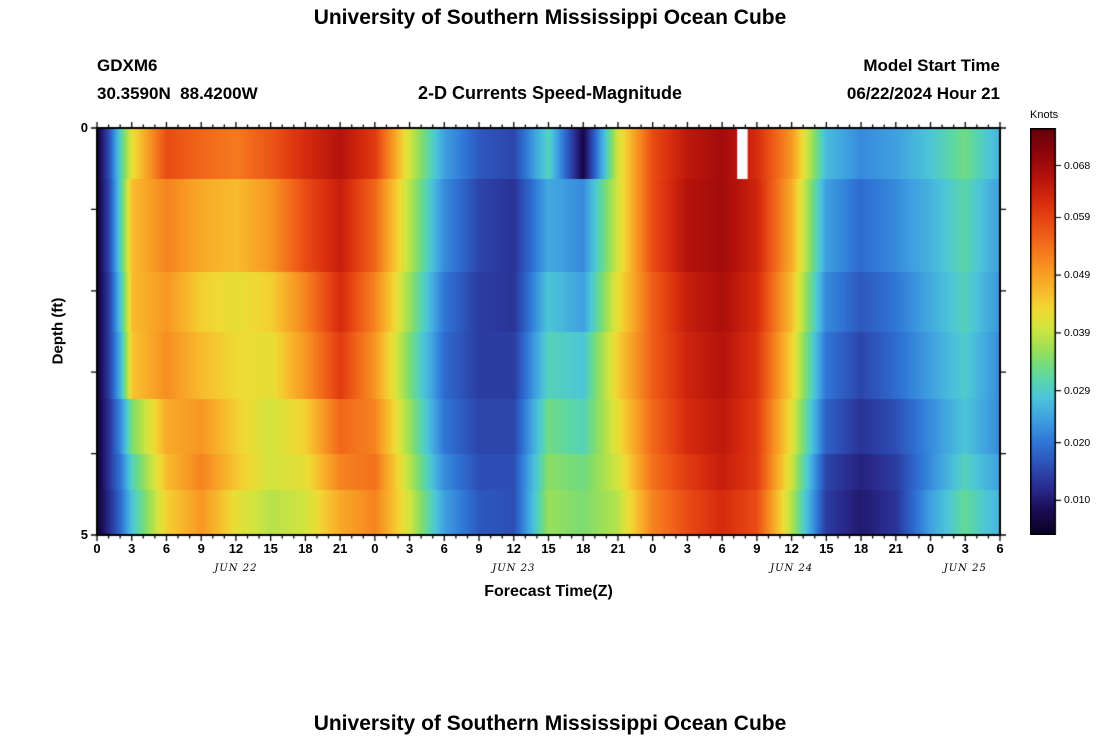 Image resolution: width=1100 pixels, height=750 pixels. I want to click on colorbar-label: Knots, so click(1044, 115).